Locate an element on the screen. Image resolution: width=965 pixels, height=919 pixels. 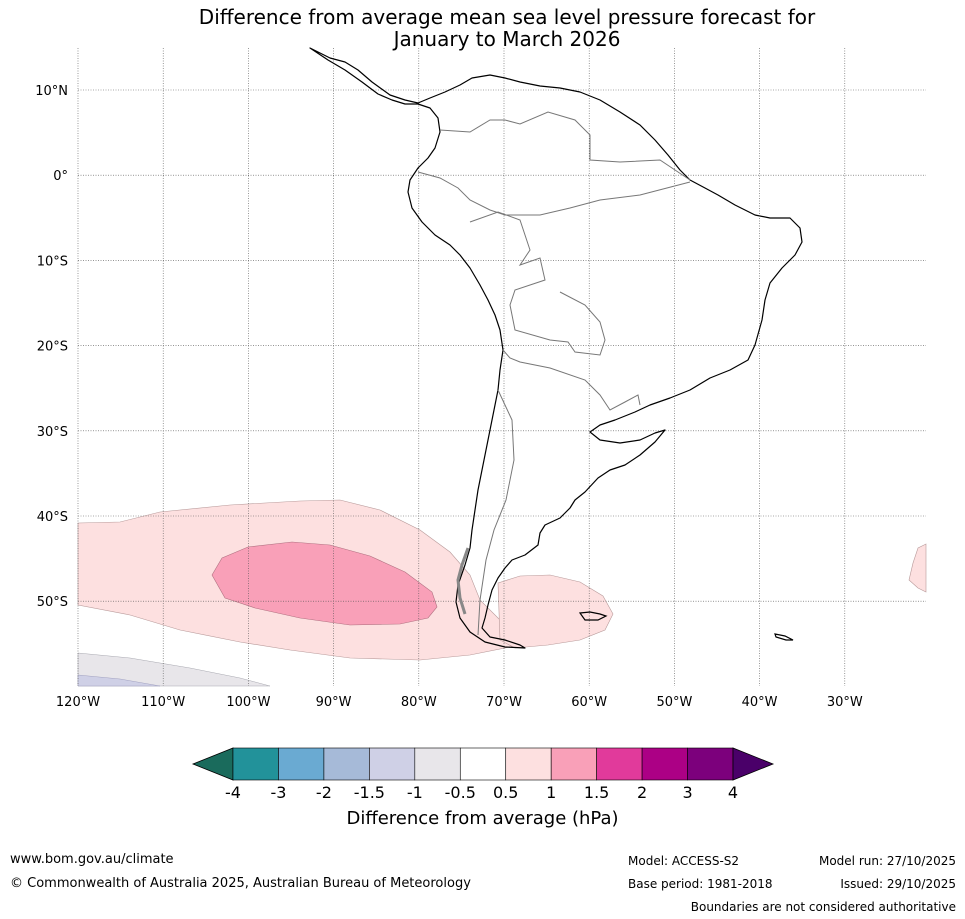
south-georgia is located at coordinates (784, 637).